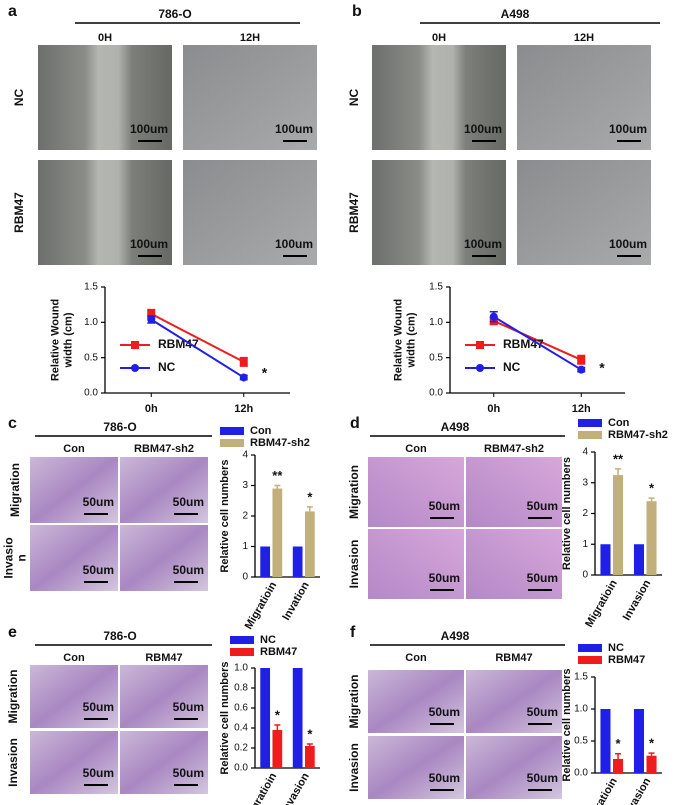  What do you see at coordinates (22, 557) in the screenshot?
I see `row-label: n` at bounding box center [22, 557].